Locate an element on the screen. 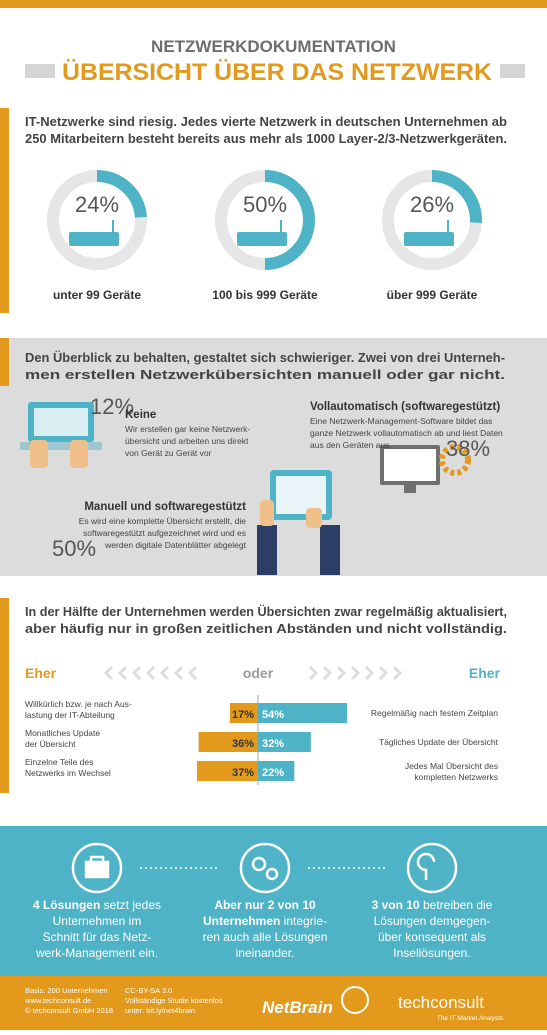 This screenshot has height=1035, width=547. footer-text: Basis: 200 Unternehmen is located at coordinates (66, 990).